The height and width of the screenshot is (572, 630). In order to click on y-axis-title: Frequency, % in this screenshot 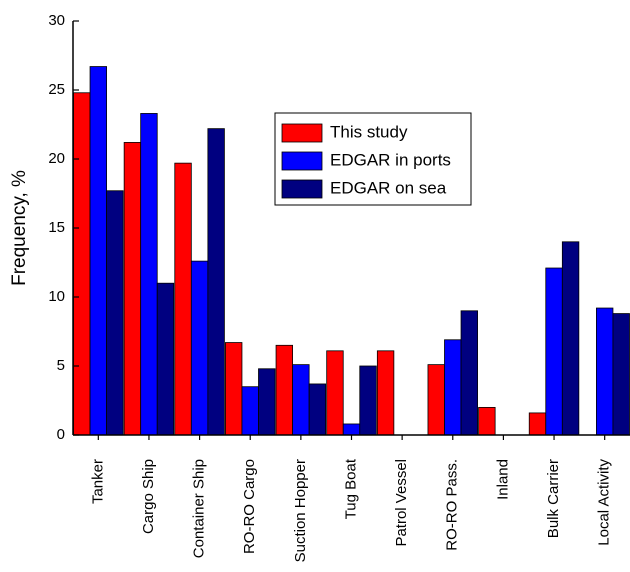, I will do `click(19, 228)`.